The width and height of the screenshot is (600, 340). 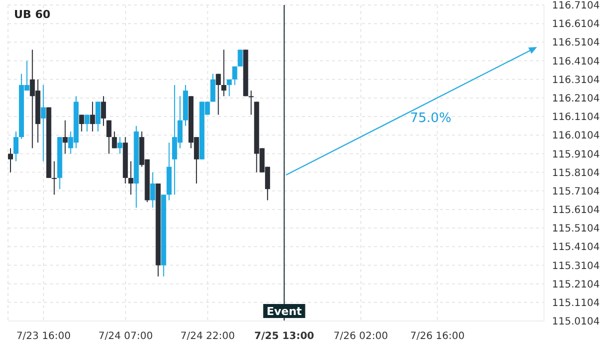 I want to click on y-tick-label: 115.5104, so click(x=576, y=229).